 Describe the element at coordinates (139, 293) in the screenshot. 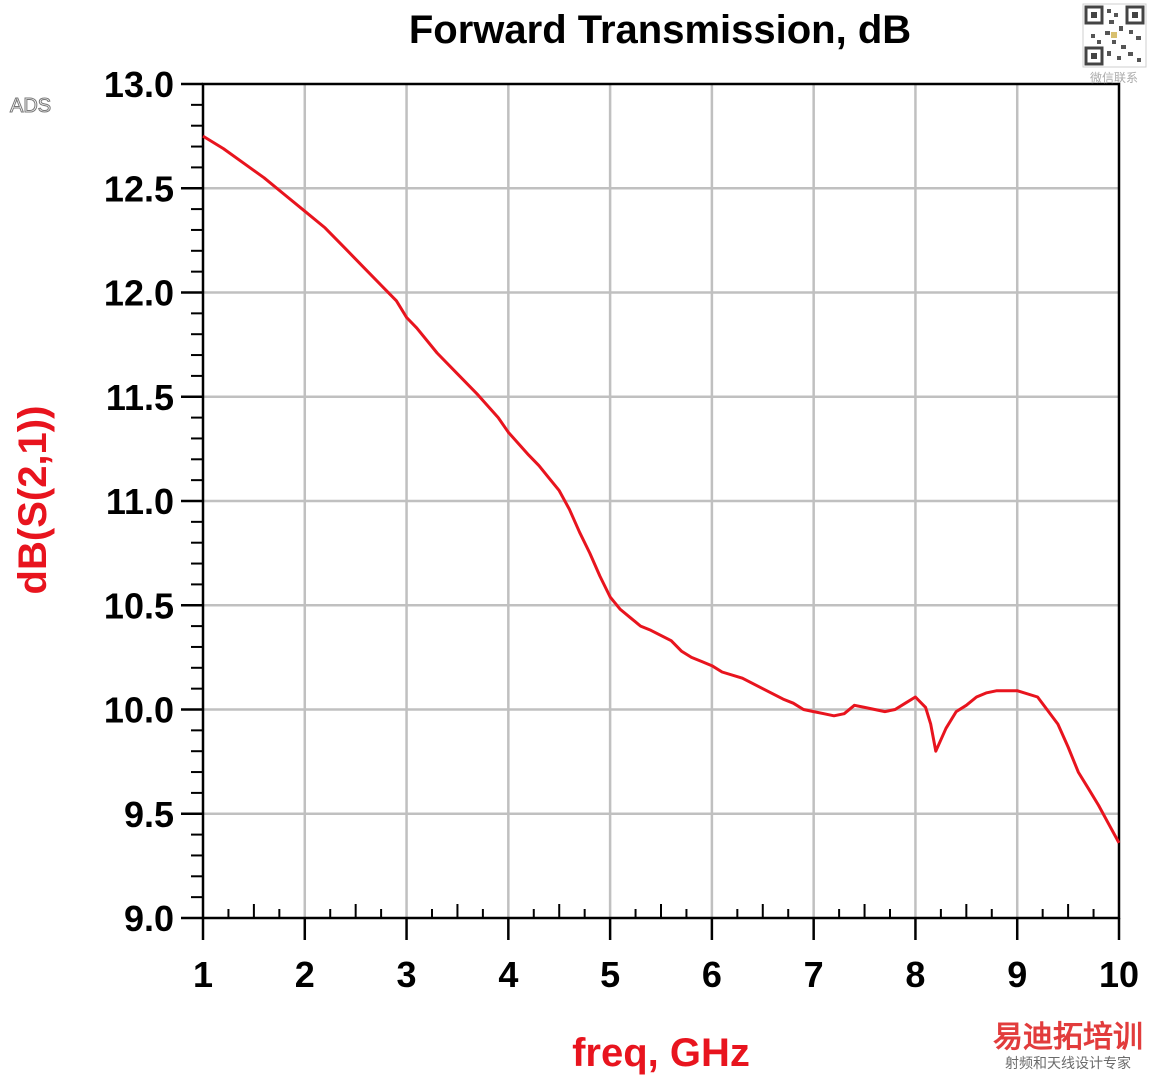

I see `y-tick-label: 12.0` at that location.